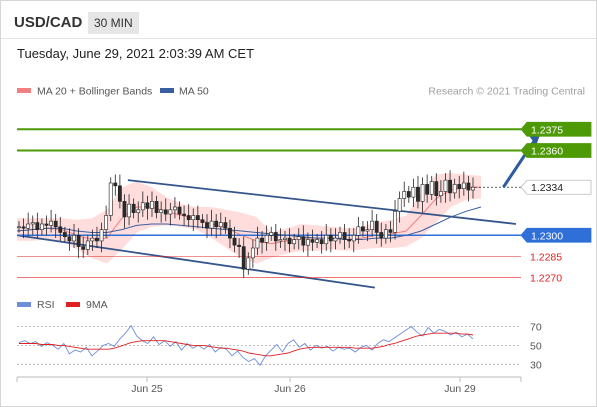 This screenshot has width=597, height=407. I want to click on level-tag-1.2375, so click(556, 129).